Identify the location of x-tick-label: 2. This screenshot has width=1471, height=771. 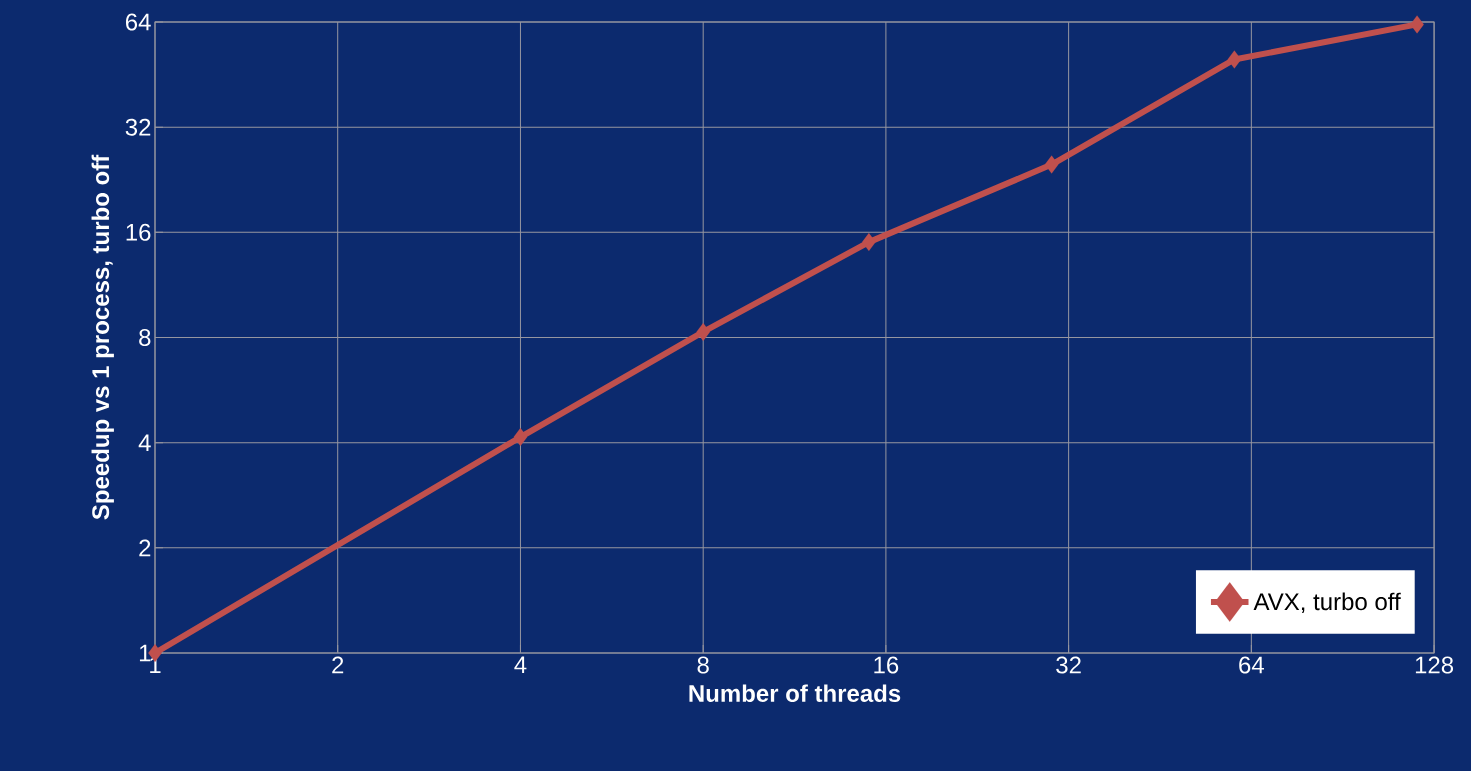
(338, 665).